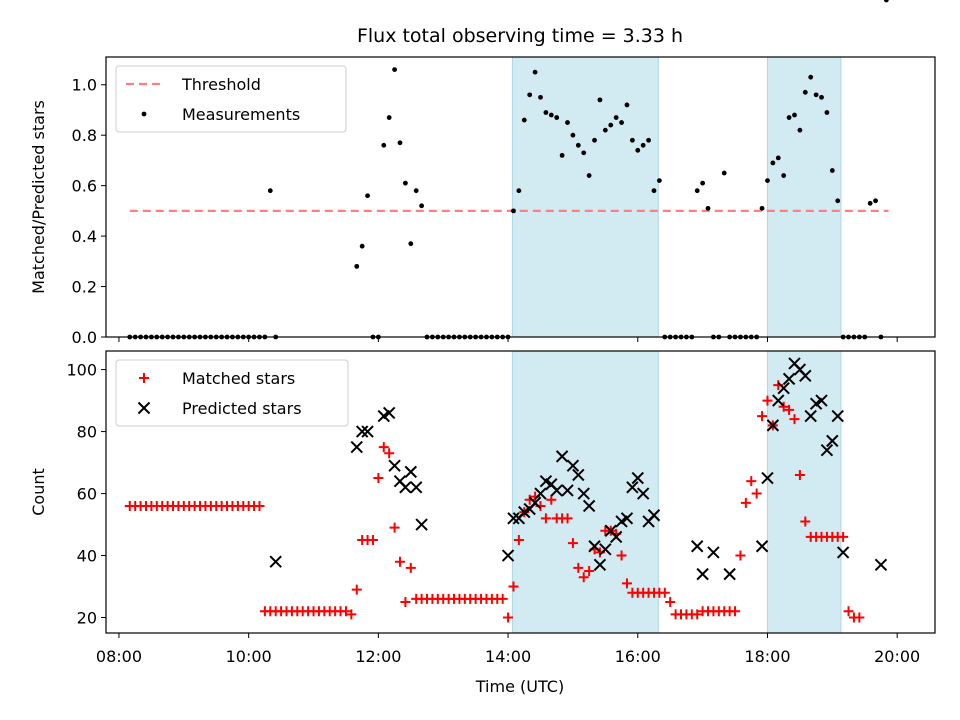 This screenshot has height=720, width=960. Describe the element at coordinates (87, 432) in the screenshot. I see `y-tick-label: 80` at that location.